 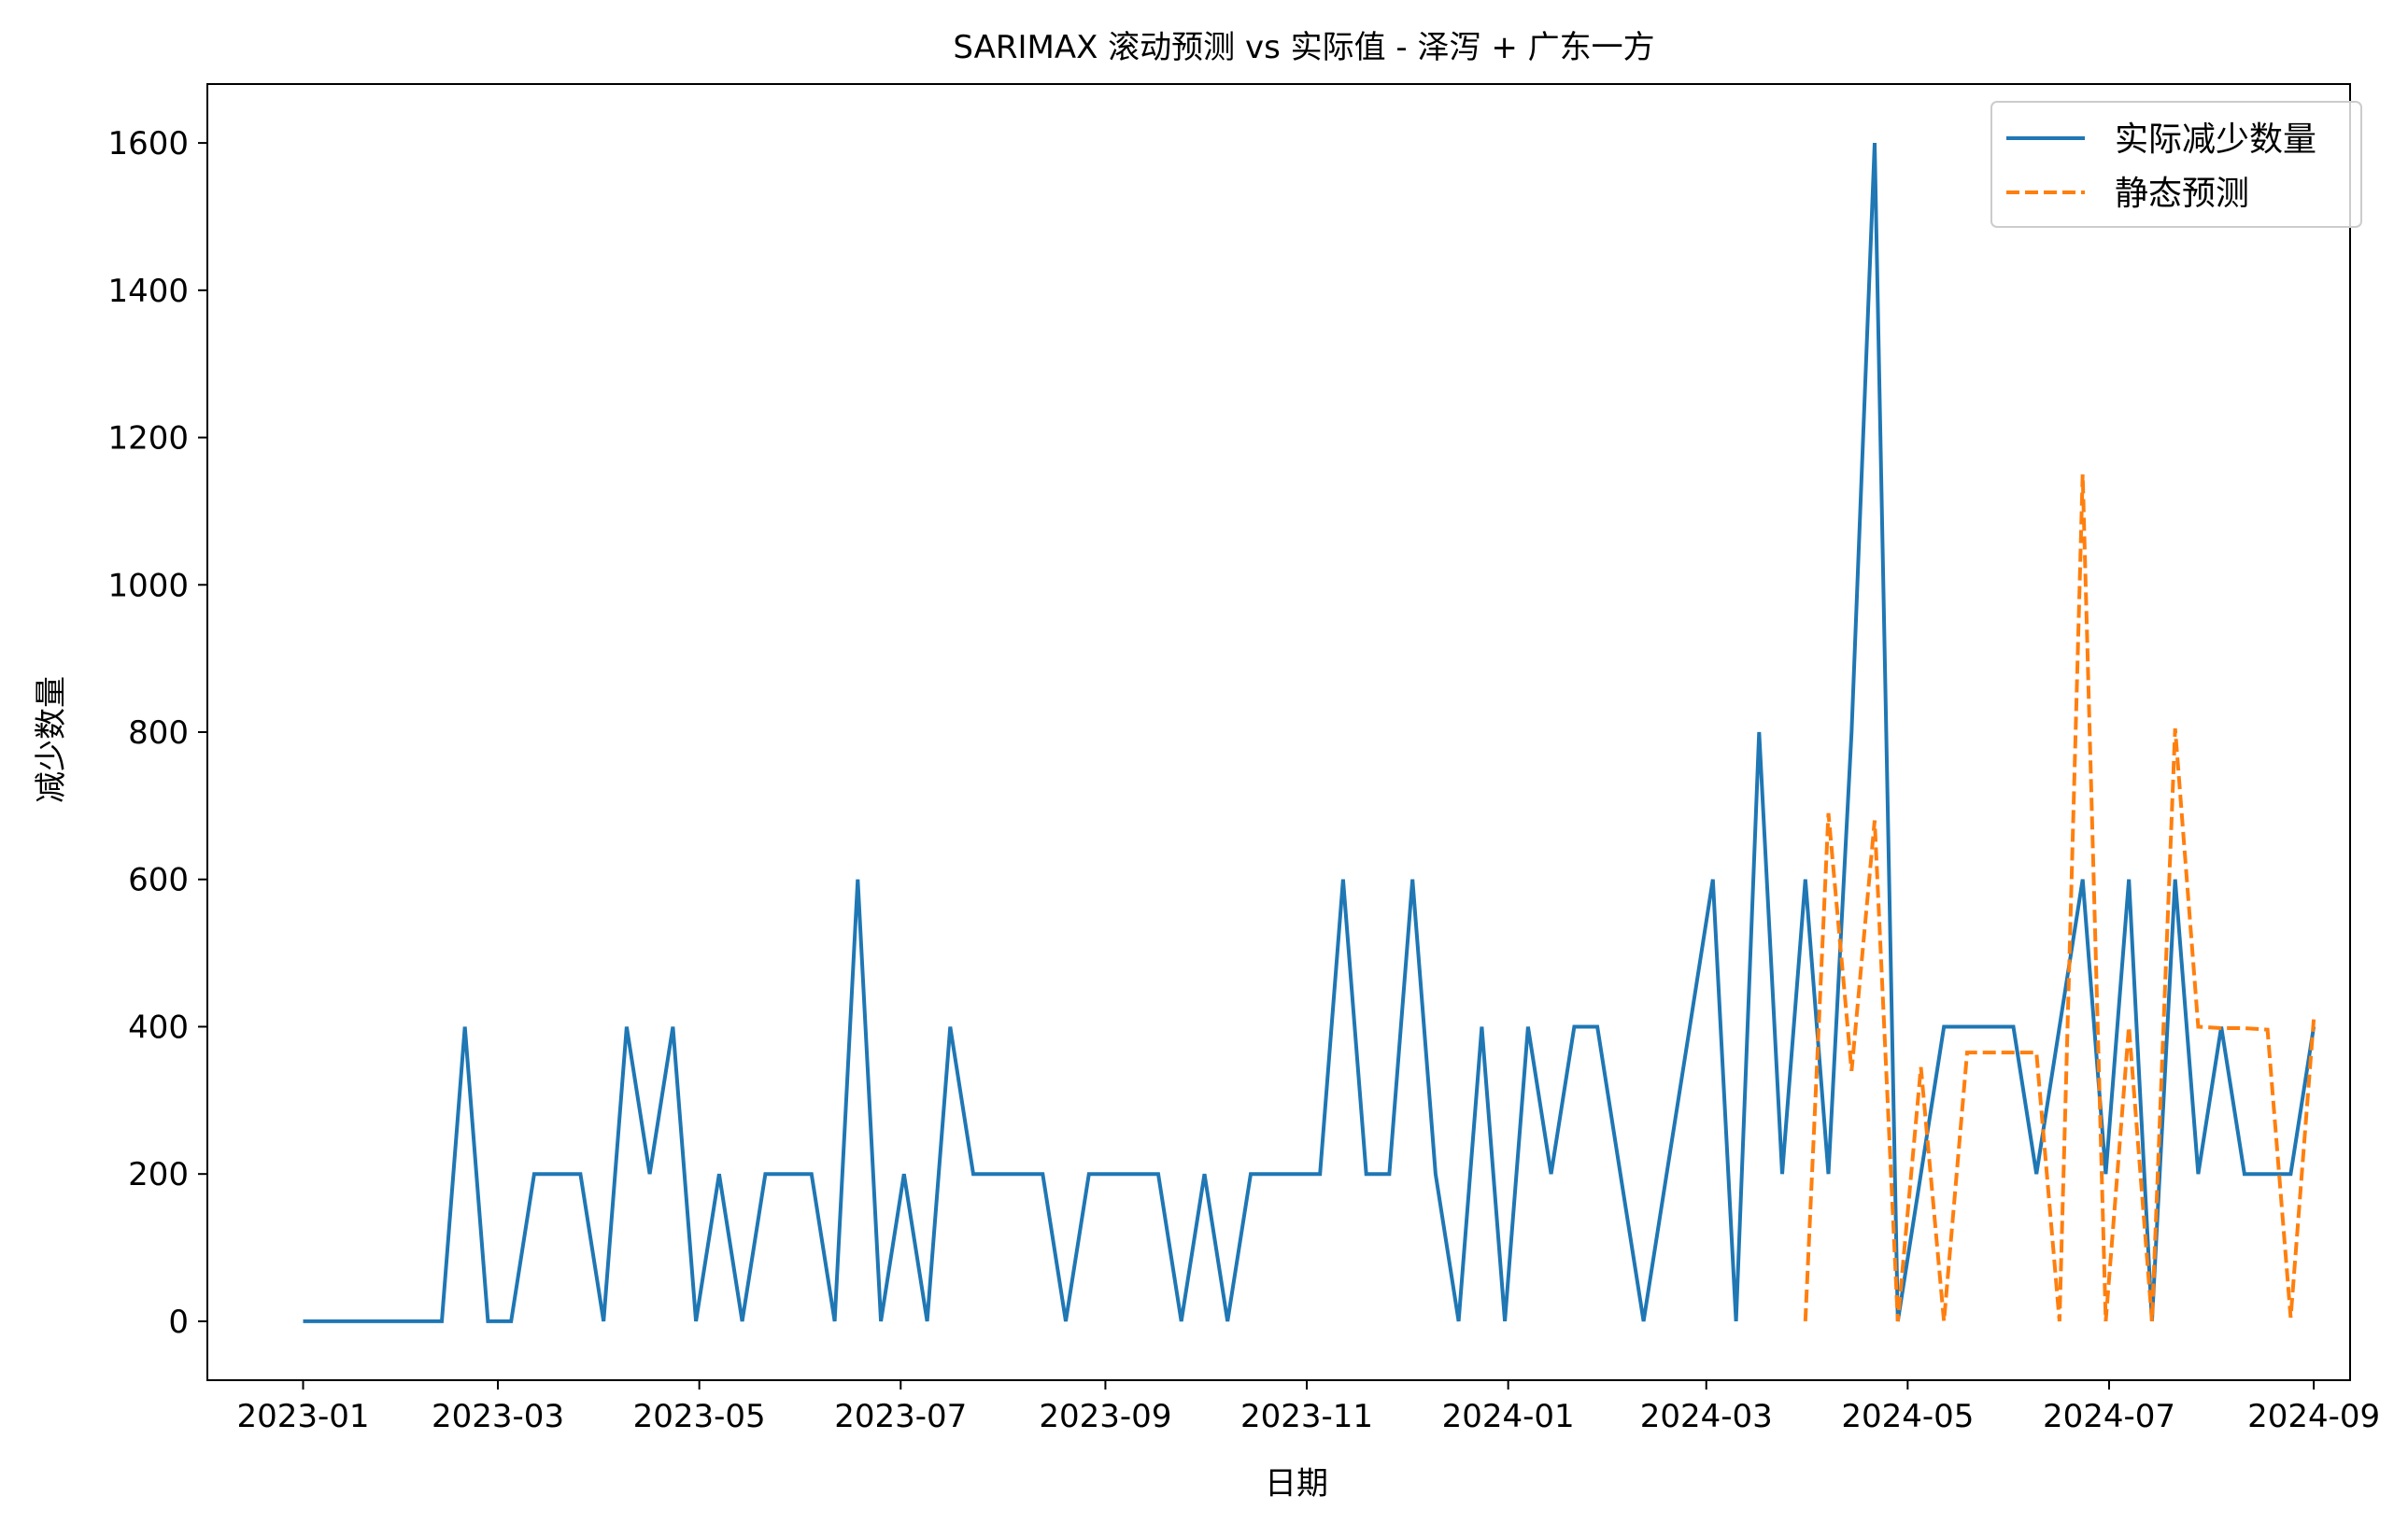 What do you see at coordinates (699, 1416) in the screenshot?
I see `x-tick-label: 2023-05` at bounding box center [699, 1416].